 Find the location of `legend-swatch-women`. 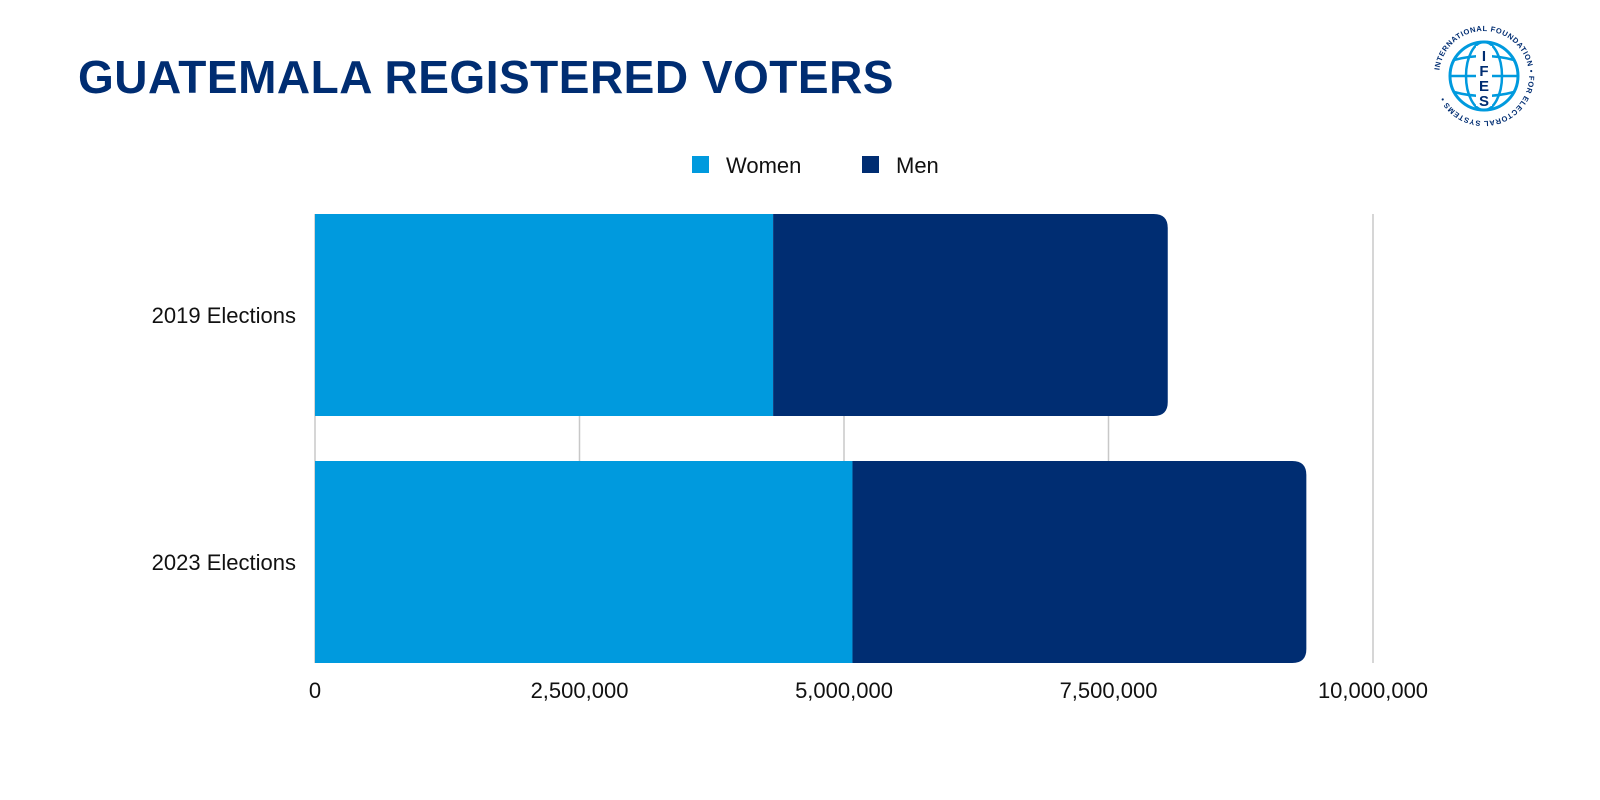

legend-swatch-women is located at coordinates (700, 164).